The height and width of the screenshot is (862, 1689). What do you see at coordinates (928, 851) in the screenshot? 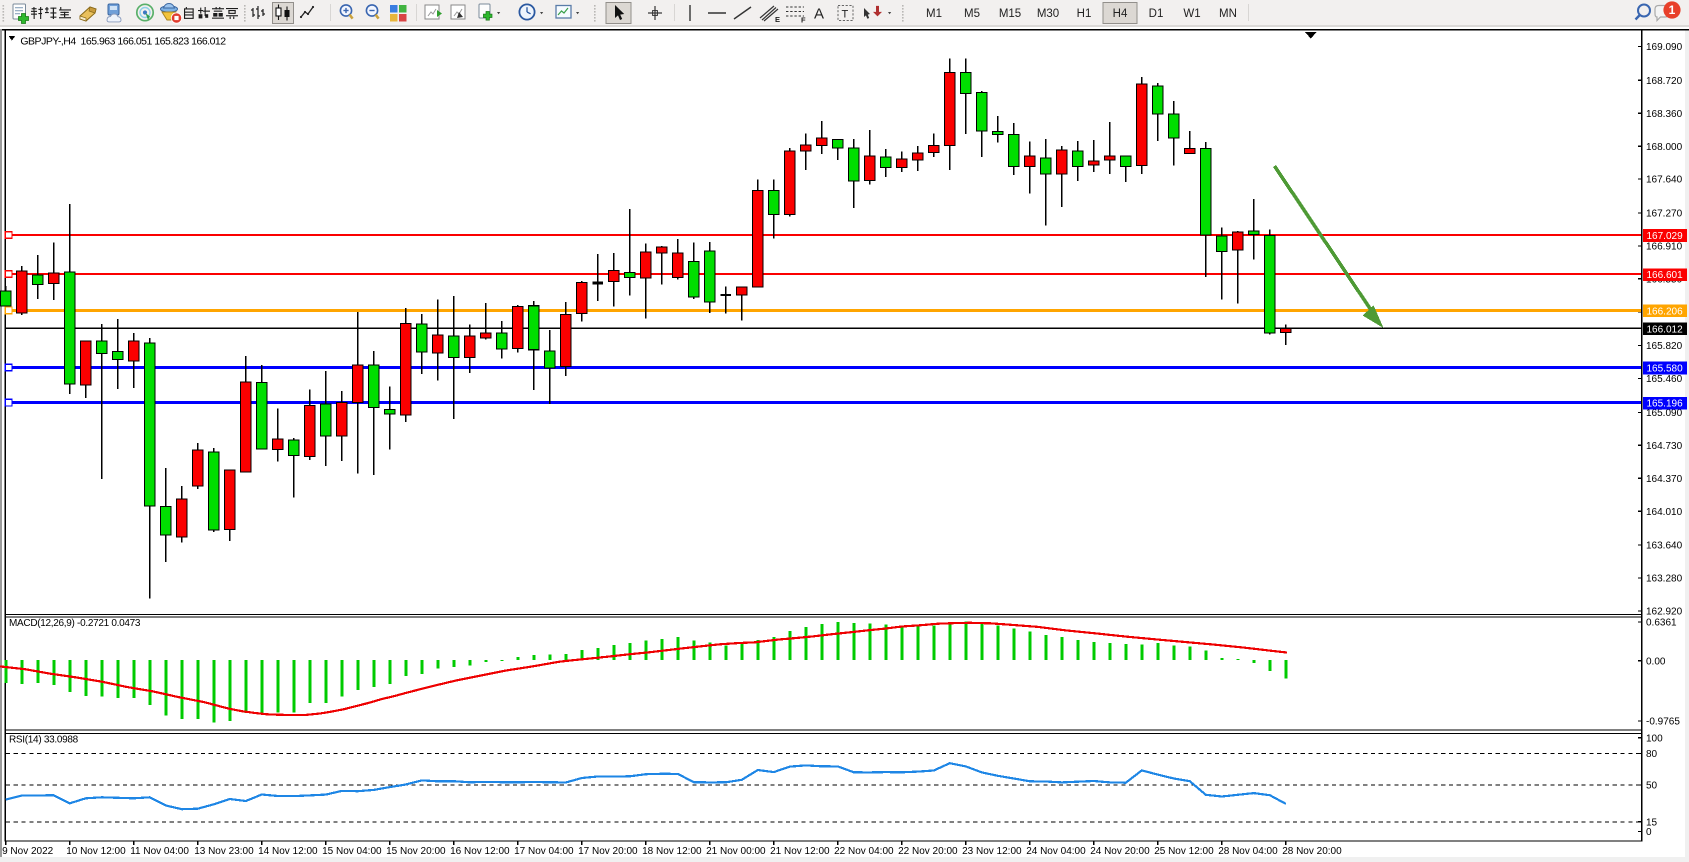
I see `svg-text: 22 Nov 20:00` at bounding box center [928, 851].